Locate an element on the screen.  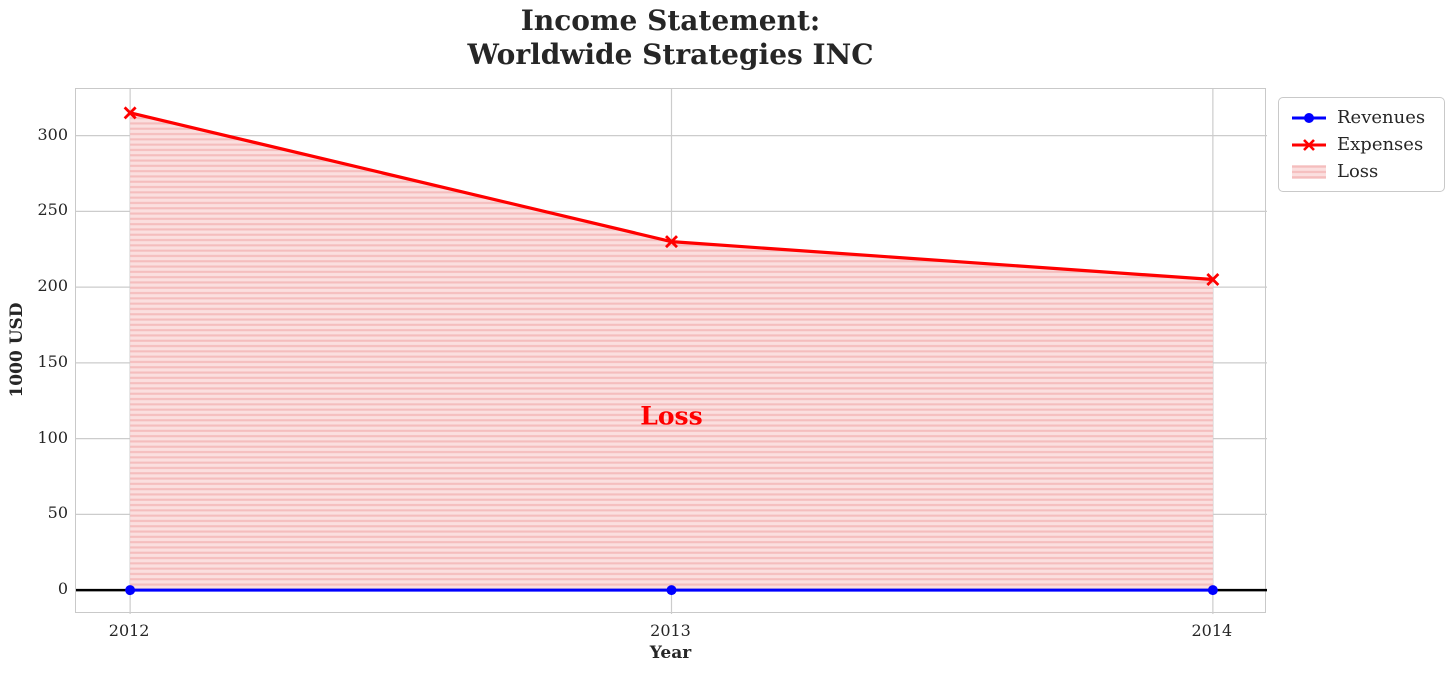
legend-label-expenses: Expenses is located at coordinates (1380, 144).